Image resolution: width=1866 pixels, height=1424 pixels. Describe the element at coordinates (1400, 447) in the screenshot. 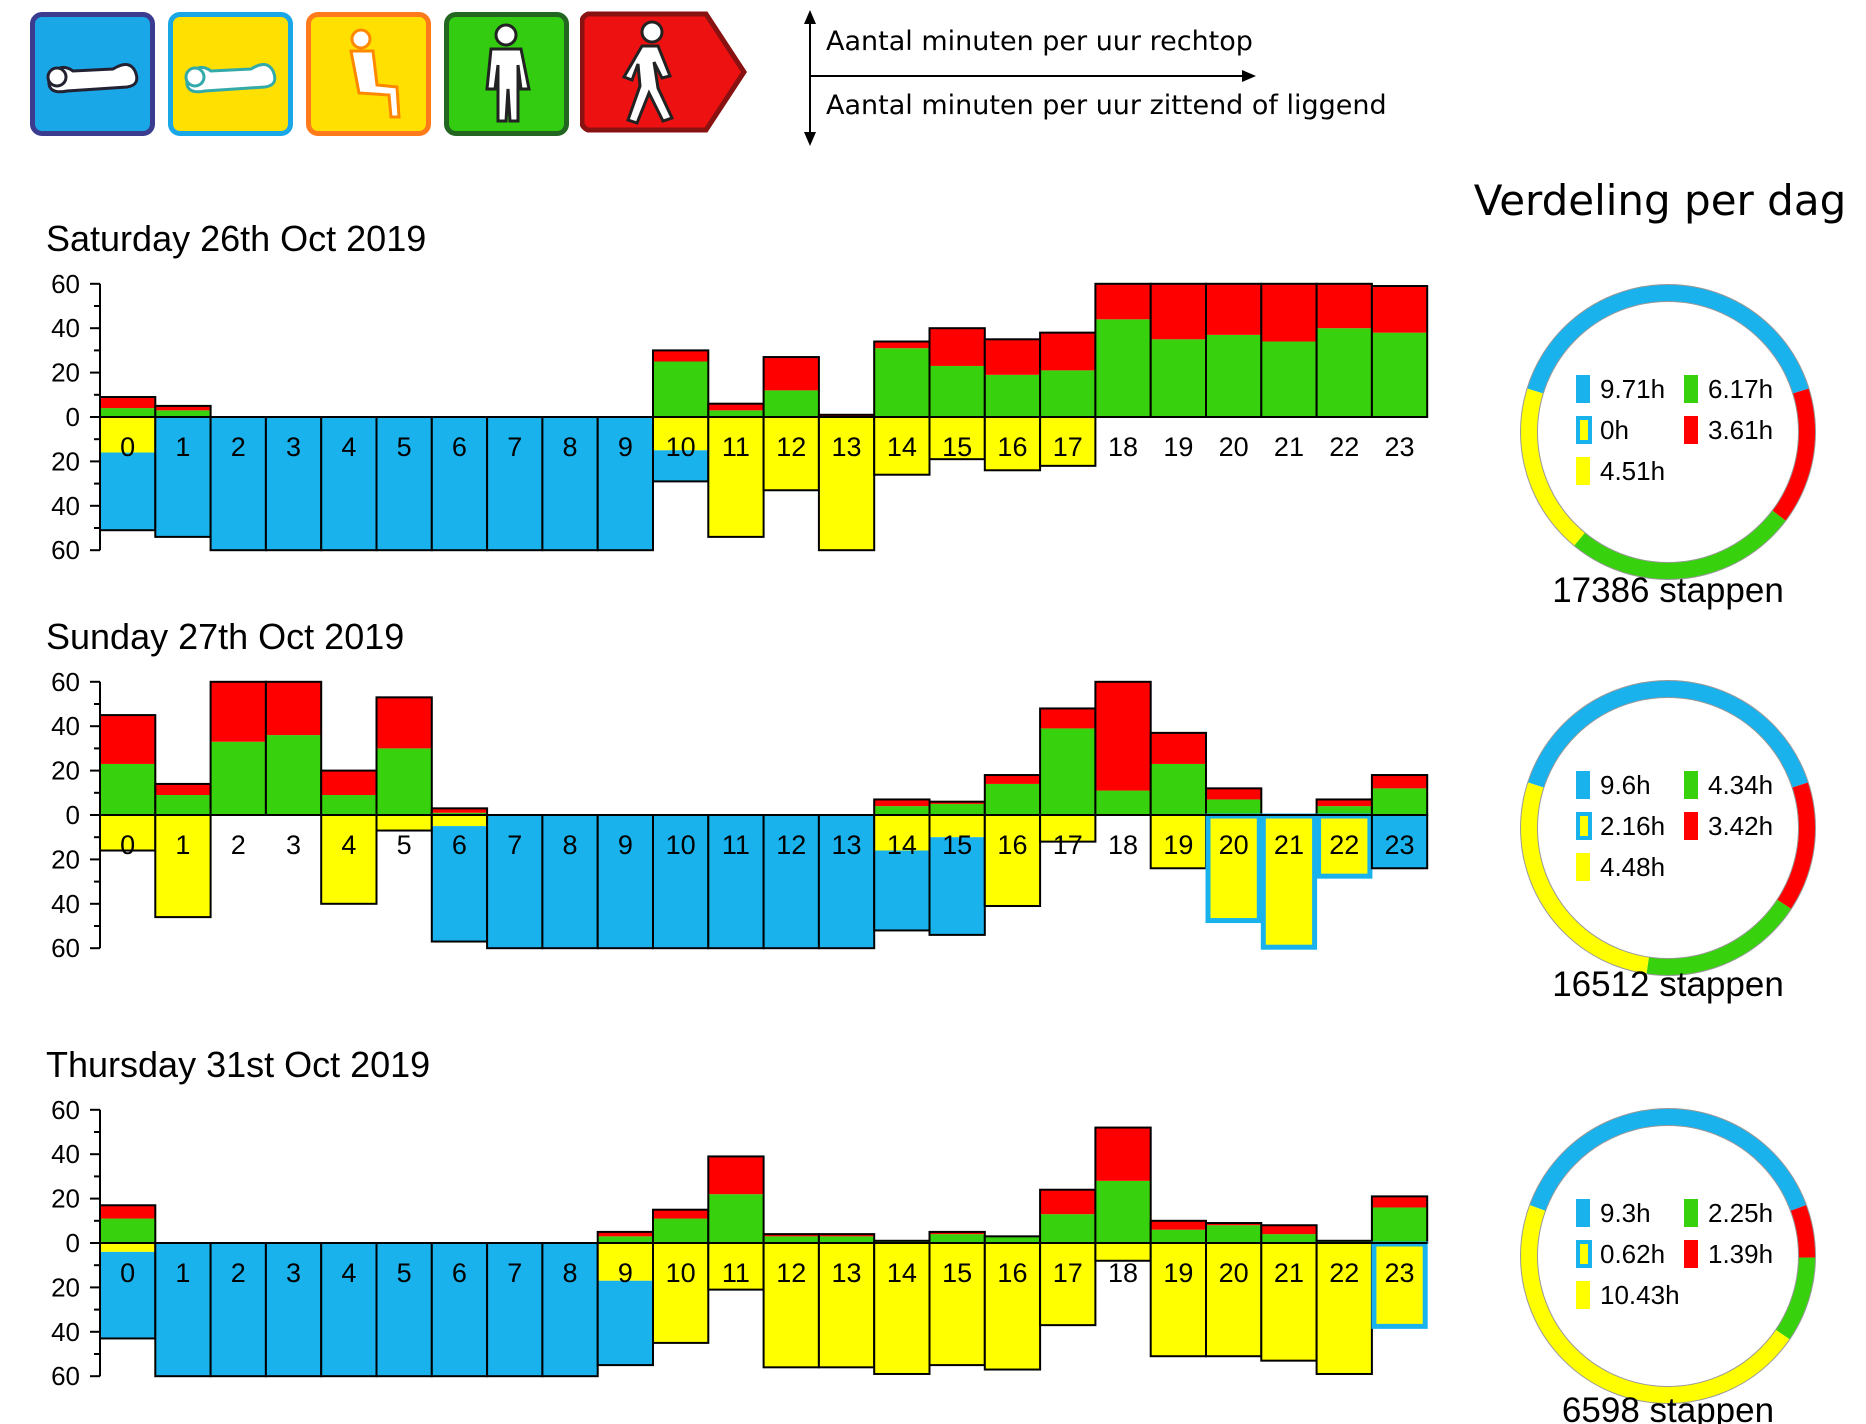

I see `hour-label: 23` at that location.